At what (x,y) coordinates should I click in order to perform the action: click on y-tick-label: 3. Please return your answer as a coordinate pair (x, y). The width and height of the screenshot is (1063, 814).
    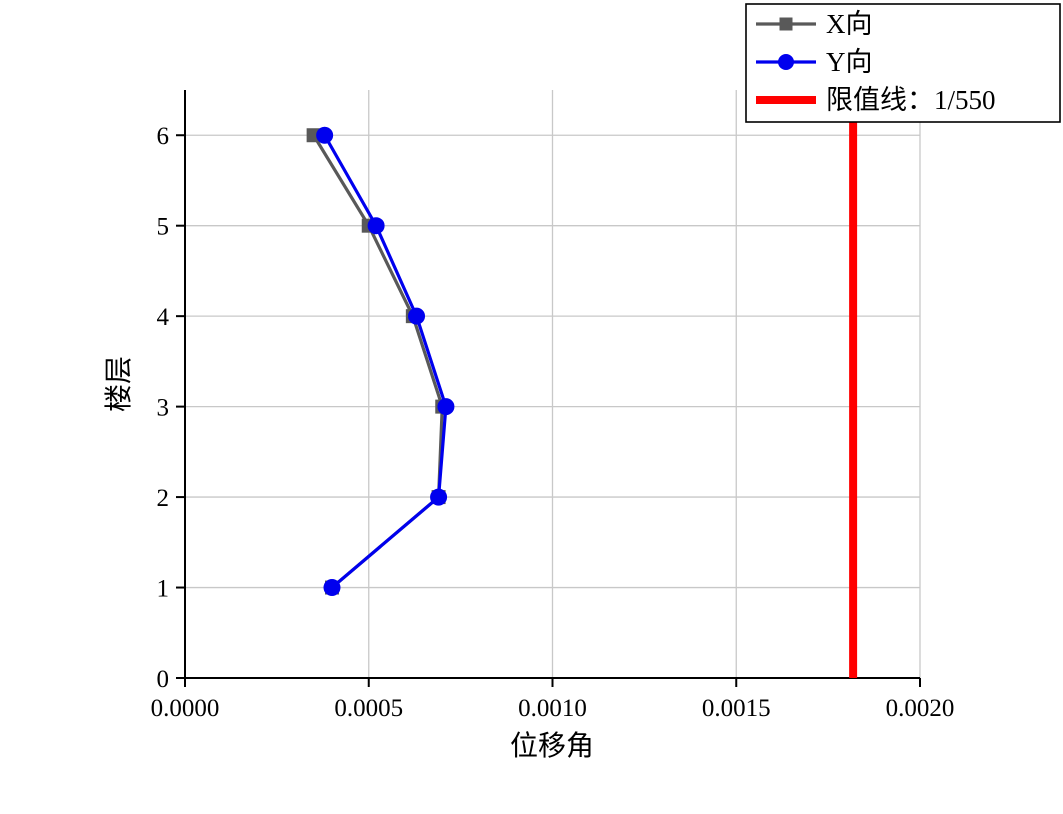
    Looking at the image, I should click on (163, 408).